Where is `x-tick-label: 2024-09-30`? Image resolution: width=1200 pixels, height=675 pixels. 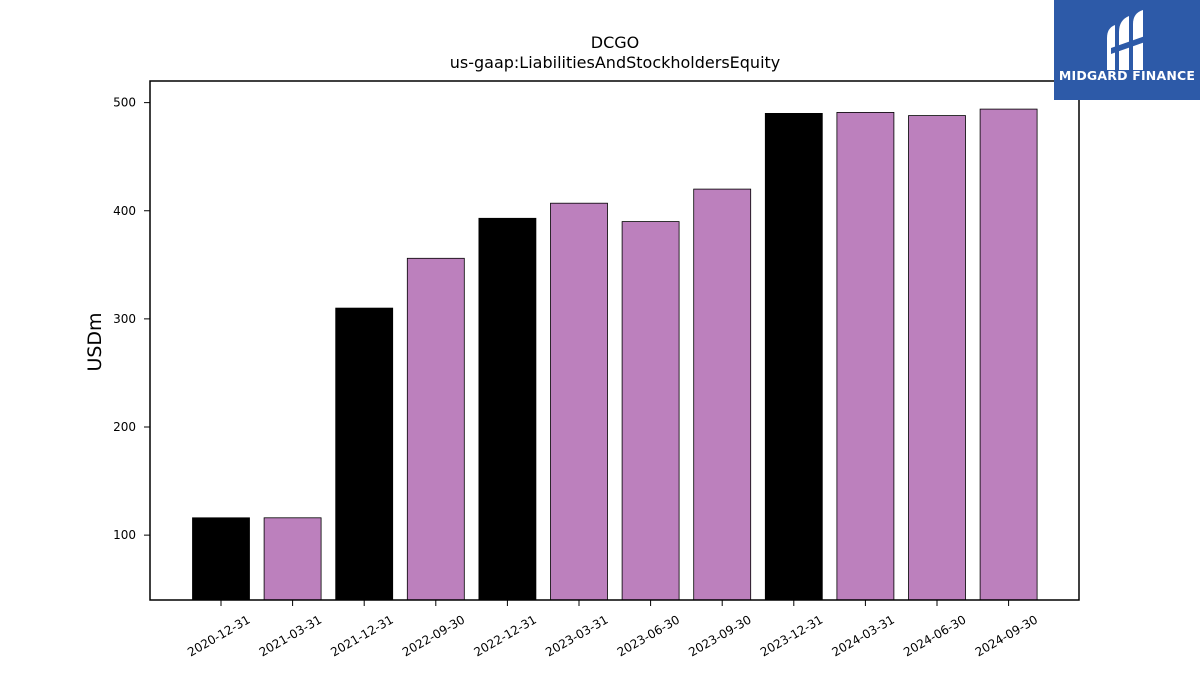 x-tick-label: 2024-09-30 is located at coordinates (1006, 635).